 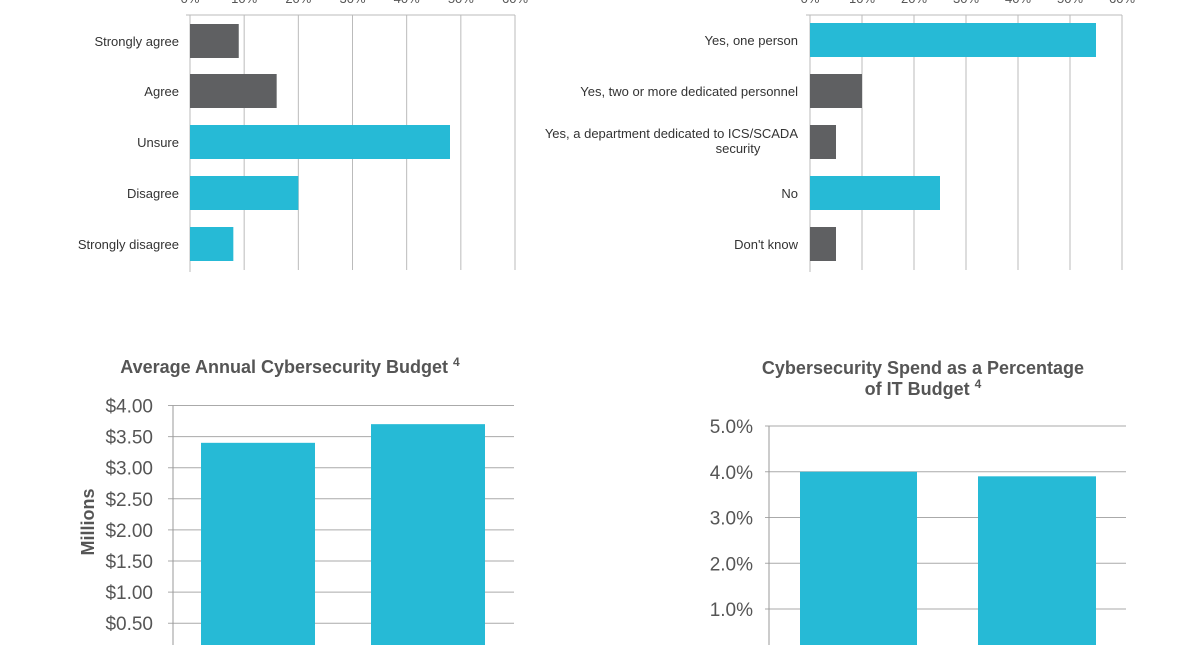 What do you see at coordinates (515, 3) in the screenshot?
I see `agreement-xtick-label: 60%` at bounding box center [515, 3].